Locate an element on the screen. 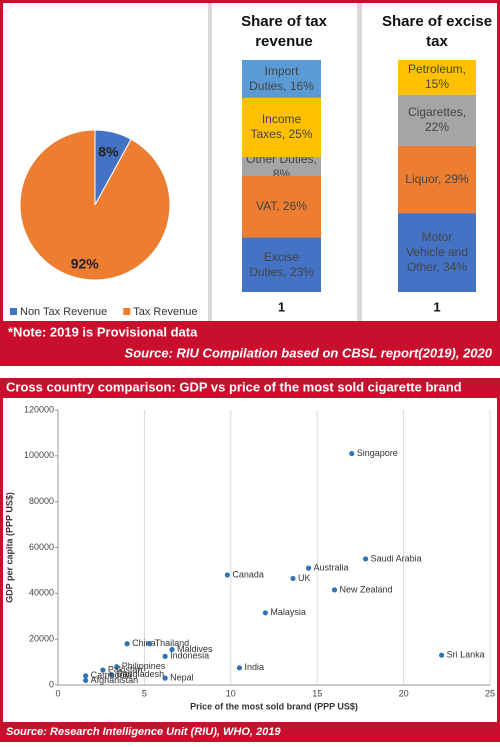 The width and height of the screenshot is (500, 747). note: *Note: 2019 is Provisional data is located at coordinates (103, 331).